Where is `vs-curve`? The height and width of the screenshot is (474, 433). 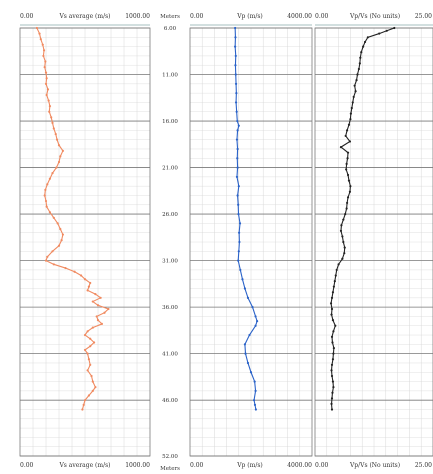
vs-curve is located at coordinates (73, 218).